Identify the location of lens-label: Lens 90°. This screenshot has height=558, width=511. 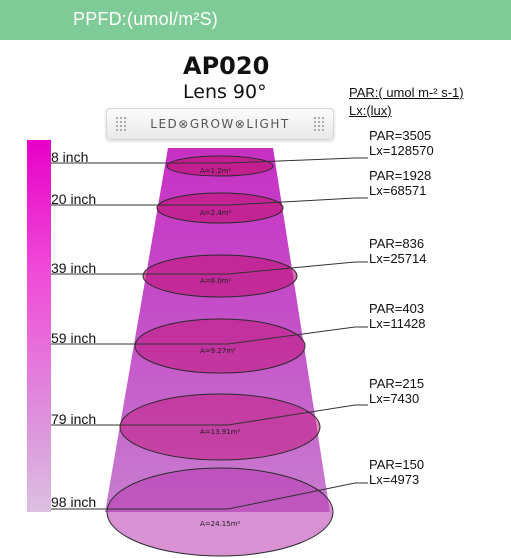
(225, 92).